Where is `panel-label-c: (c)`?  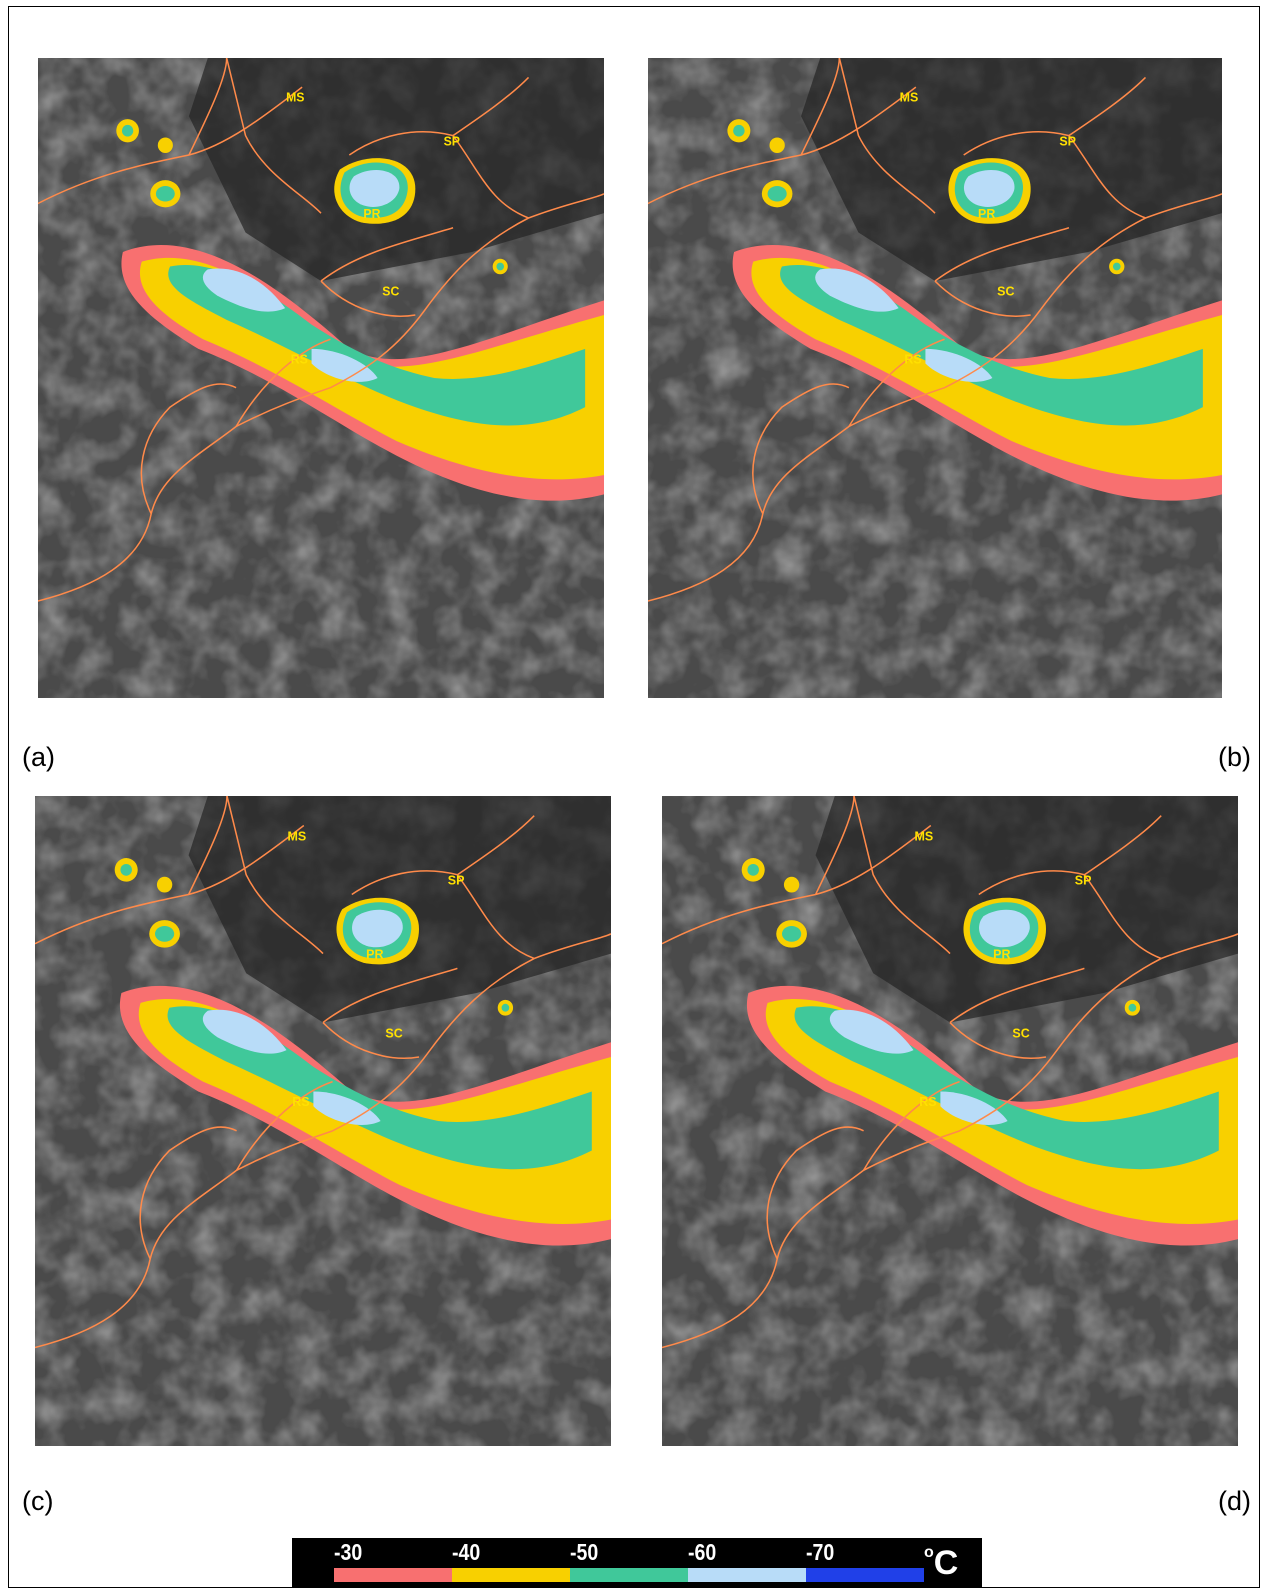 panel-label-c: (c) is located at coordinates (38, 1501).